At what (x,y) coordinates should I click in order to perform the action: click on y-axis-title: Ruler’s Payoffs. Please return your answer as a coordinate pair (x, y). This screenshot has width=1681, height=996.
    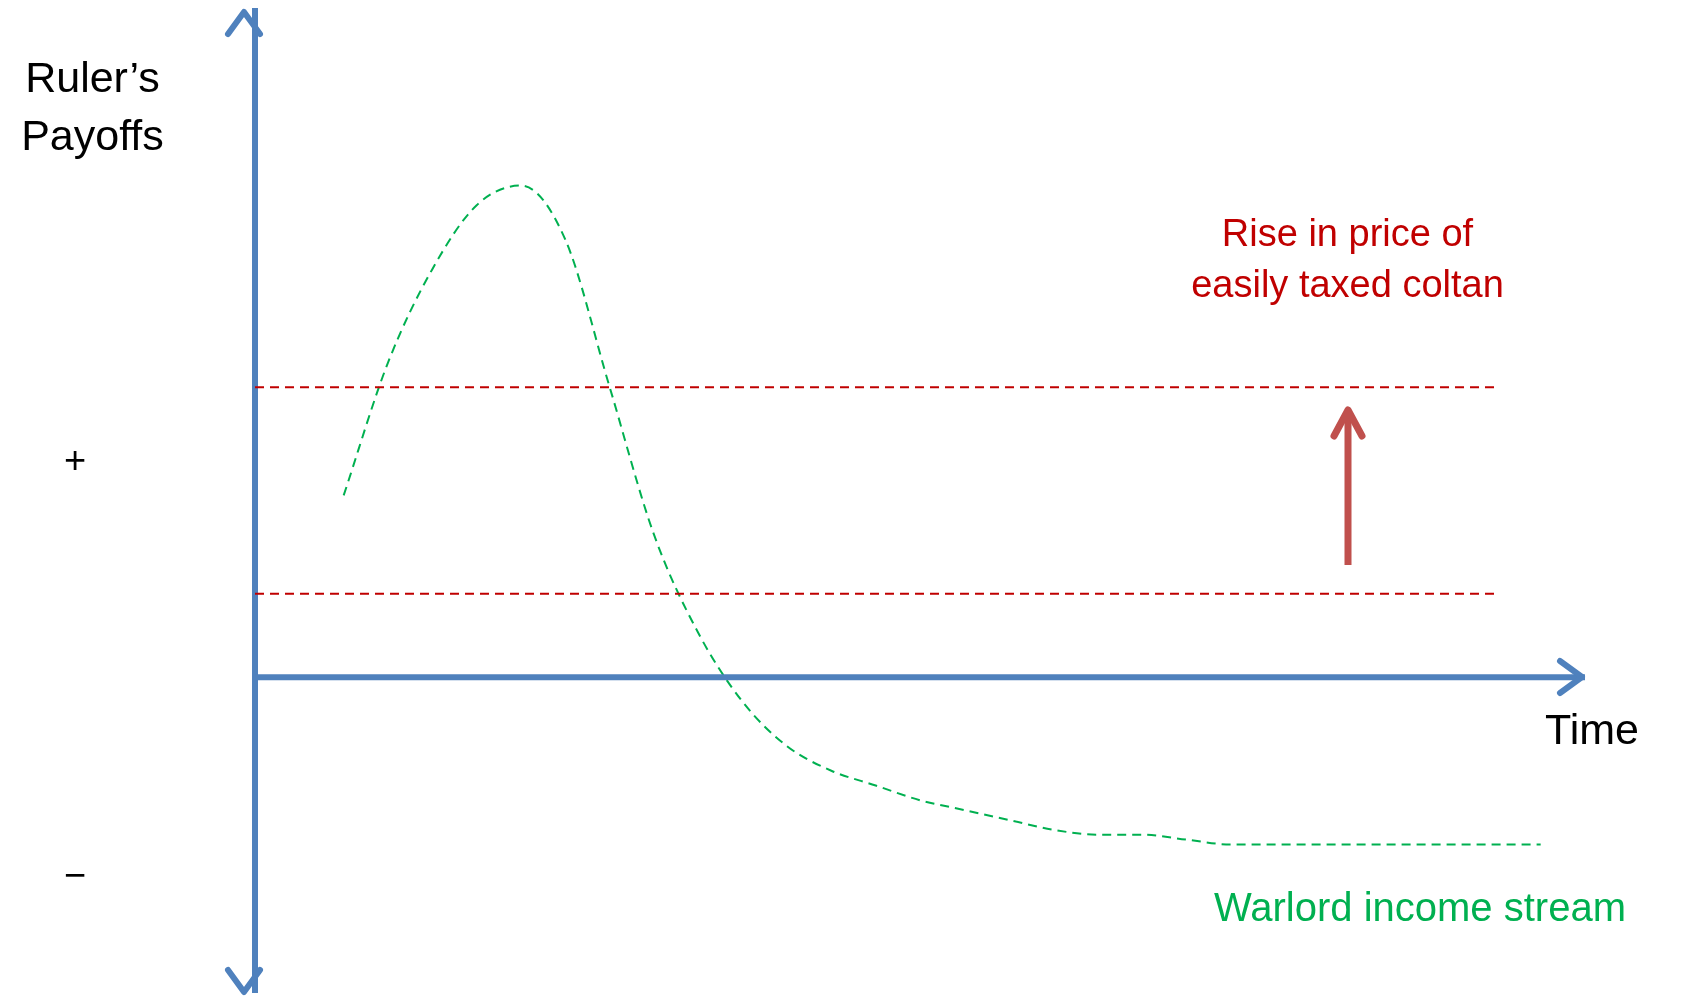
    Looking at the image, I should click on (92, 106).